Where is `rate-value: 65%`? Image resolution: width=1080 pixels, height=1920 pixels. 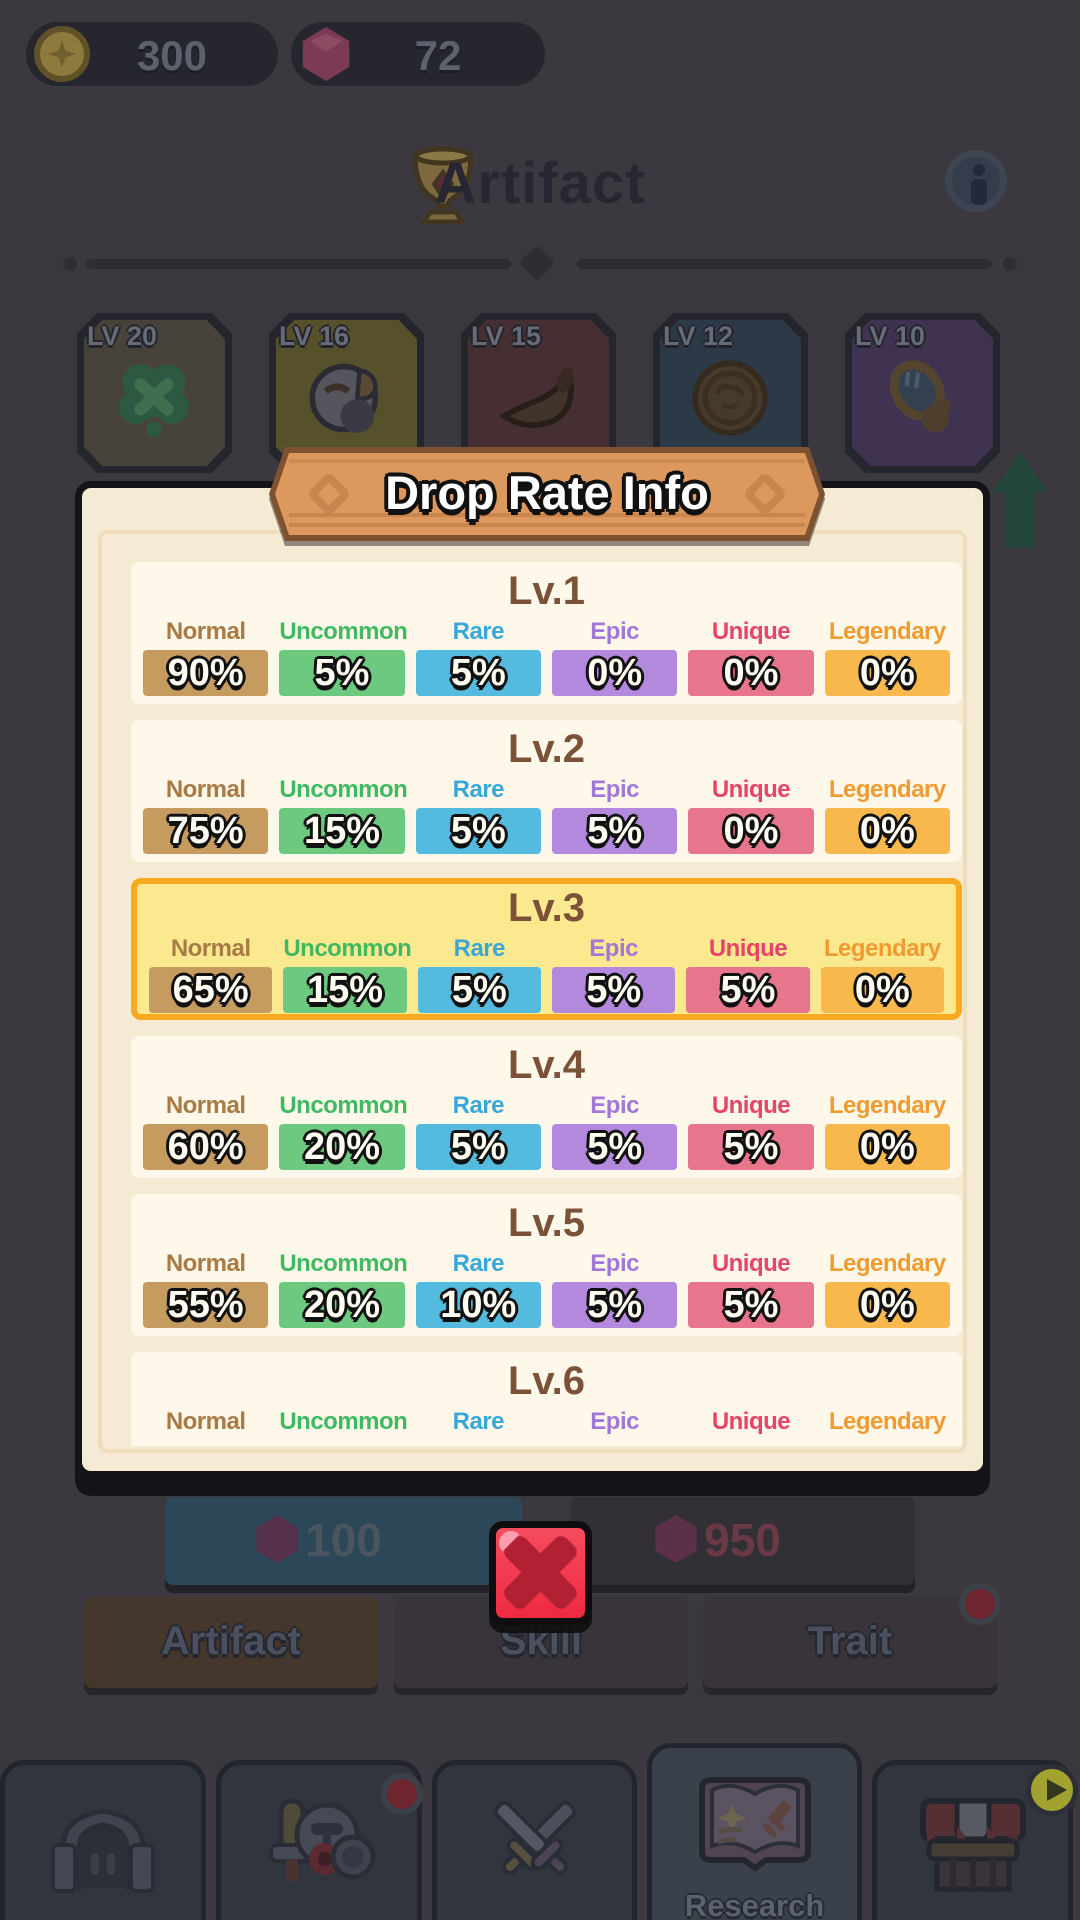
rate-value: 65% is located at coordinates (211, 990).